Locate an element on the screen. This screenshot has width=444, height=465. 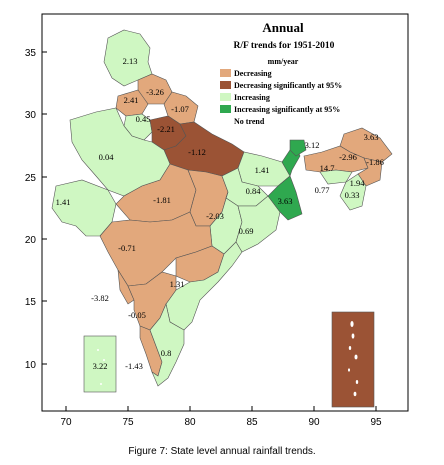
island-specks is located at coordinates (228, 359).